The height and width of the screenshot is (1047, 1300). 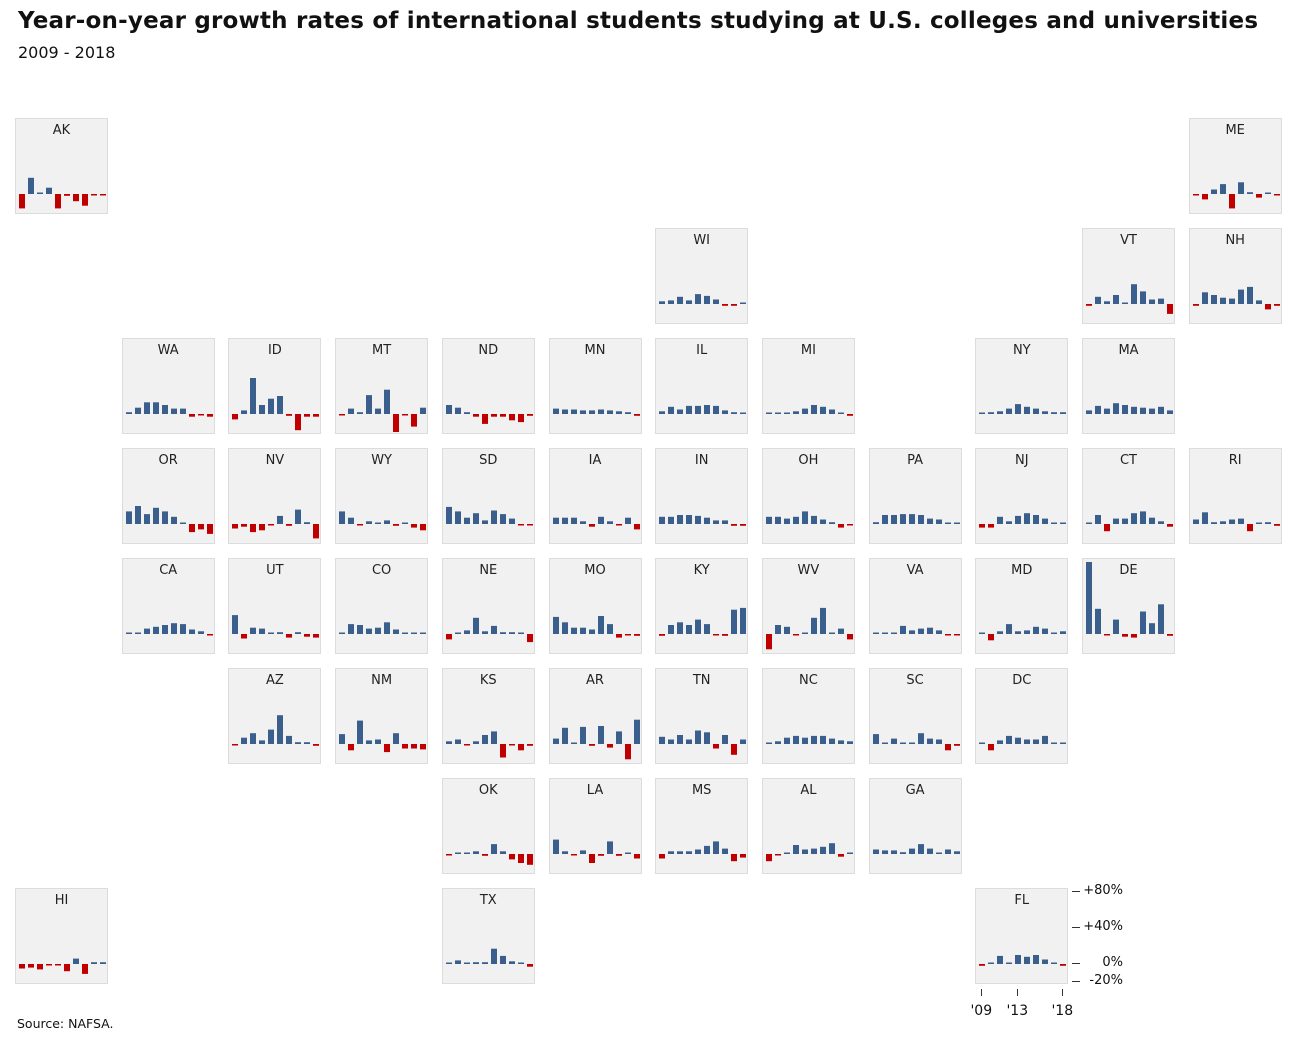 I want to click on bar-tx-2013, so click(x=484, y=963).